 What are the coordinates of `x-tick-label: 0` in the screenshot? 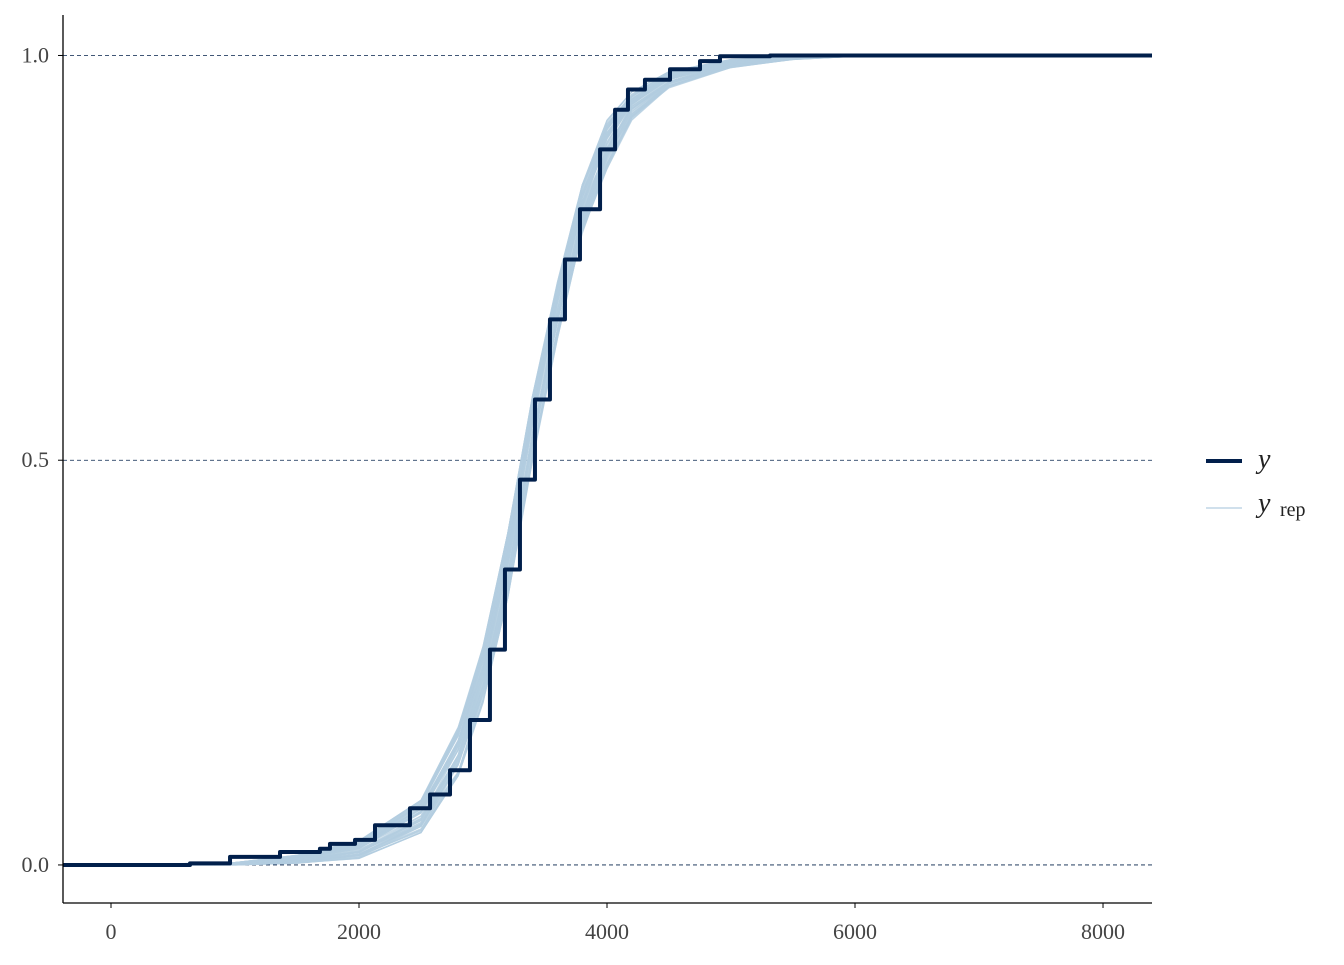 It's located at (110, 931).